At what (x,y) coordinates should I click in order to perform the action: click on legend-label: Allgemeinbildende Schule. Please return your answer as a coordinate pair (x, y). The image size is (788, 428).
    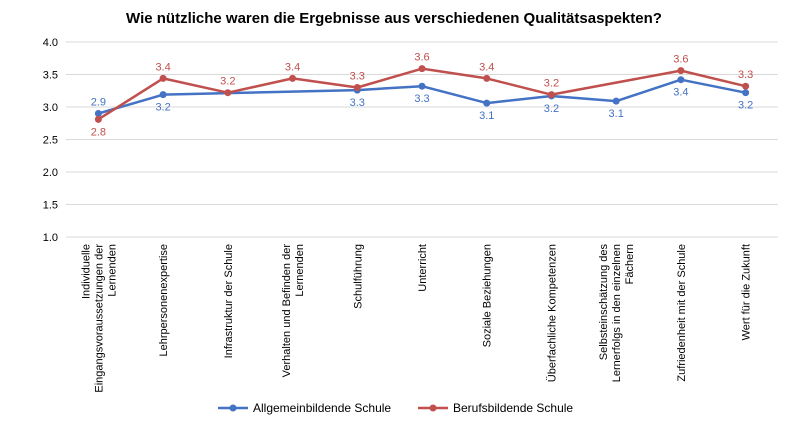
    Looking at the image, I should click on (322, 408).